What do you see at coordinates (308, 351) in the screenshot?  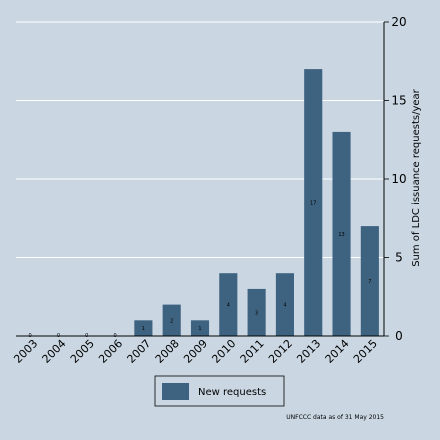 I see `x-tick-label: 2013` at bounding box center [308, 351].